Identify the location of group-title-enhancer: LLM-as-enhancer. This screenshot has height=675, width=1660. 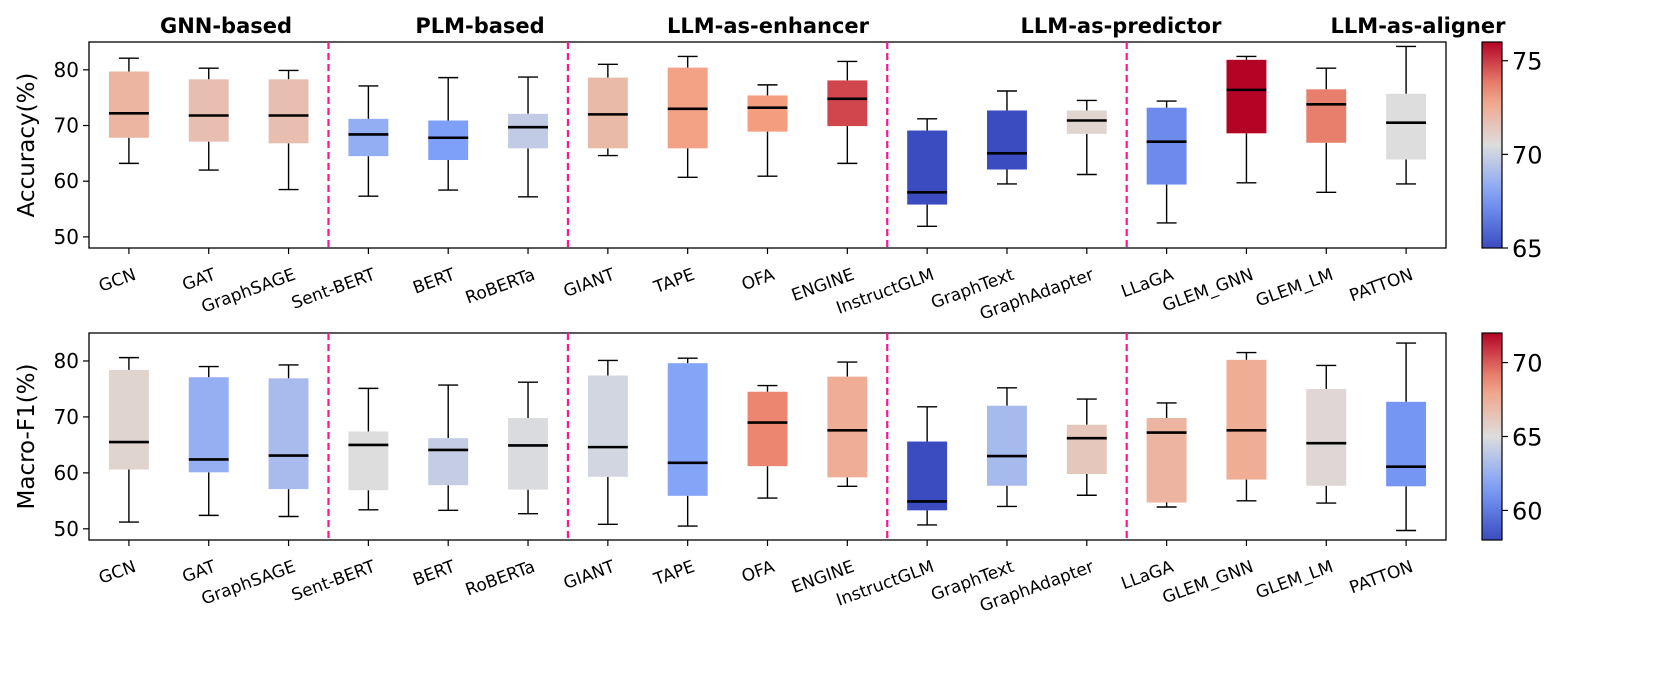
(768, 26).